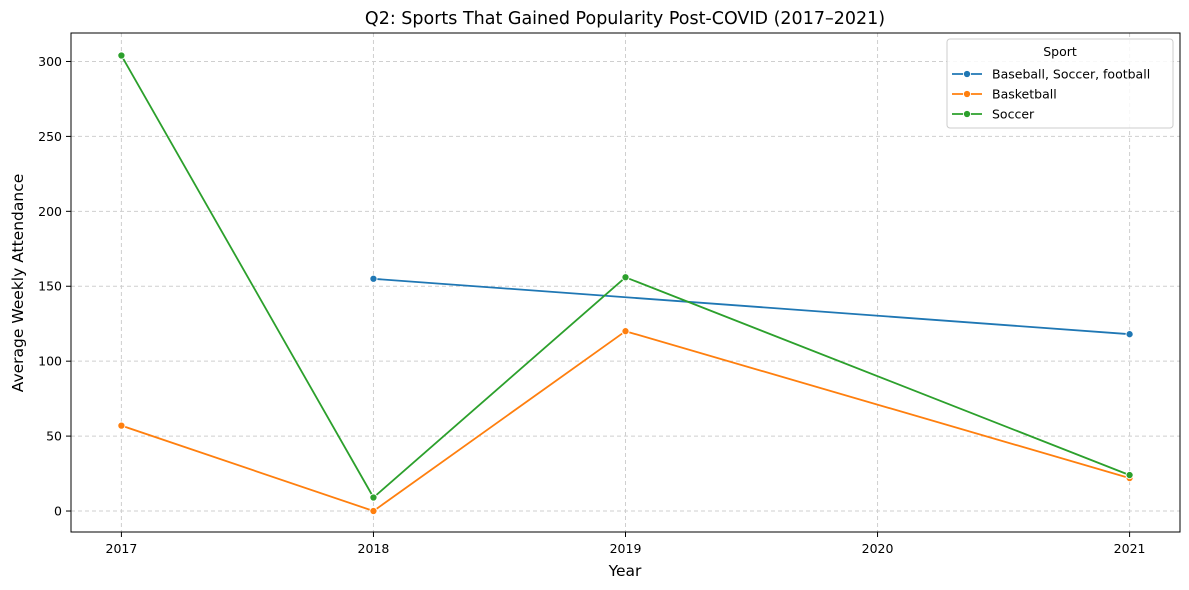 Image resolution: width=1189 pixels, height=590 pixels. I want to click on legend-label: Soccer, so click(1013, 114).